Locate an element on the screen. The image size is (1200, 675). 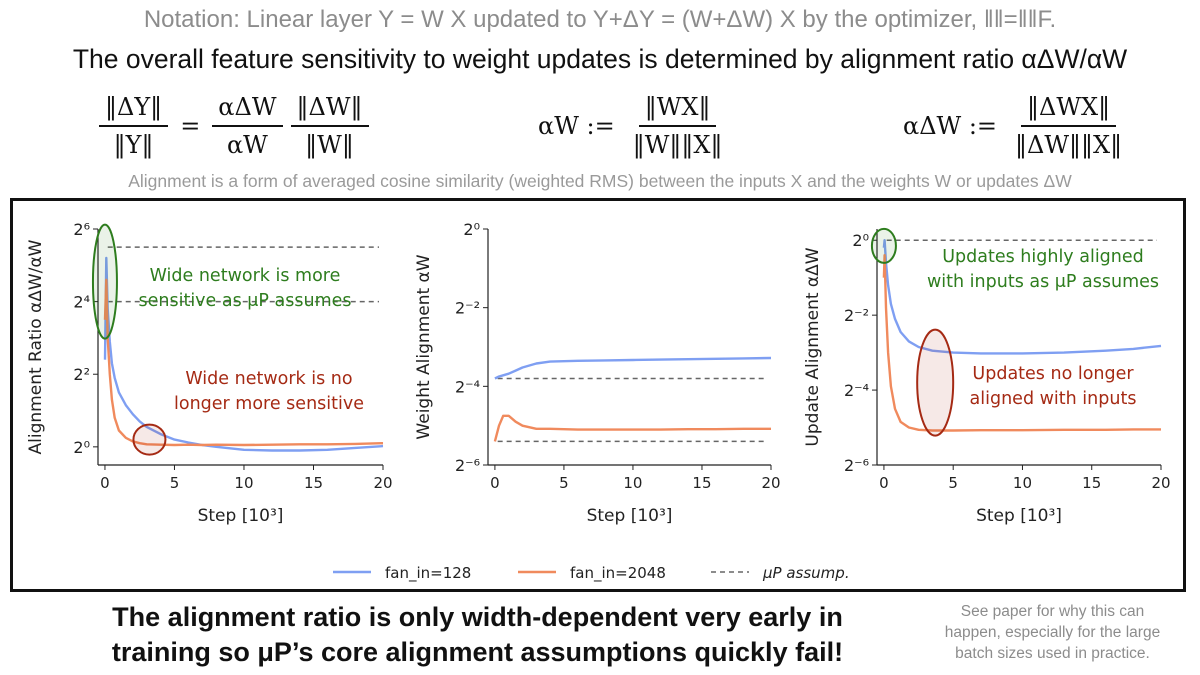
annotation-not-aligned-1: Updates no longer is located at coordinates (1053, 374).